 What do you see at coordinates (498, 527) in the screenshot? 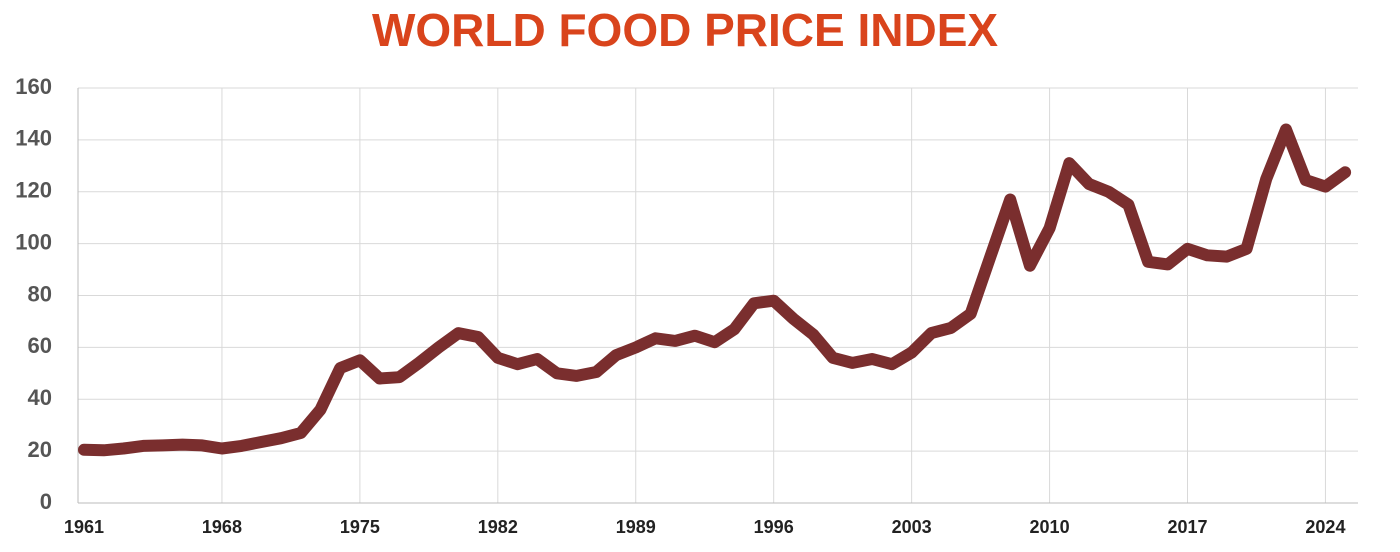
I see `x-tick-label: 1982` at bounding box center [498, 527].